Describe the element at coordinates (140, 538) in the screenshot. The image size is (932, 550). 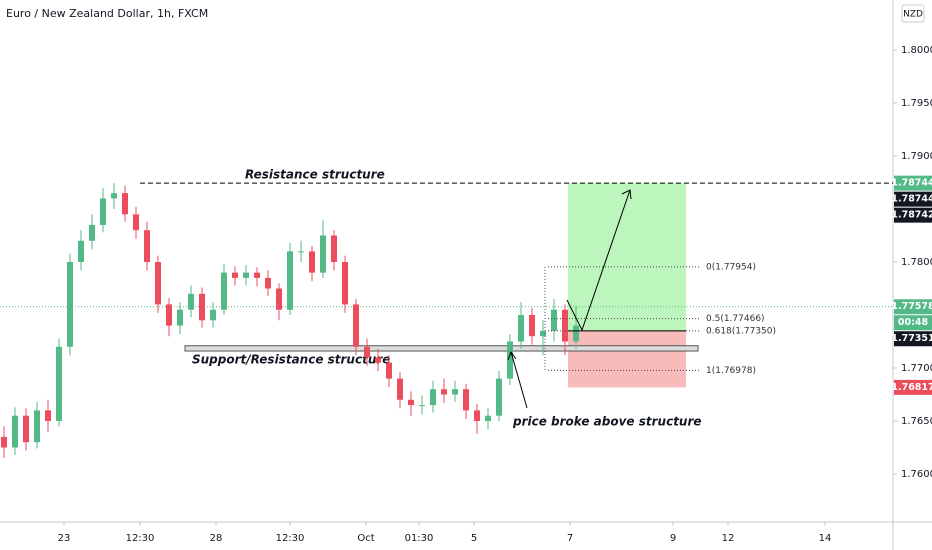
I see `x-tick-label: 12:30` at that location.